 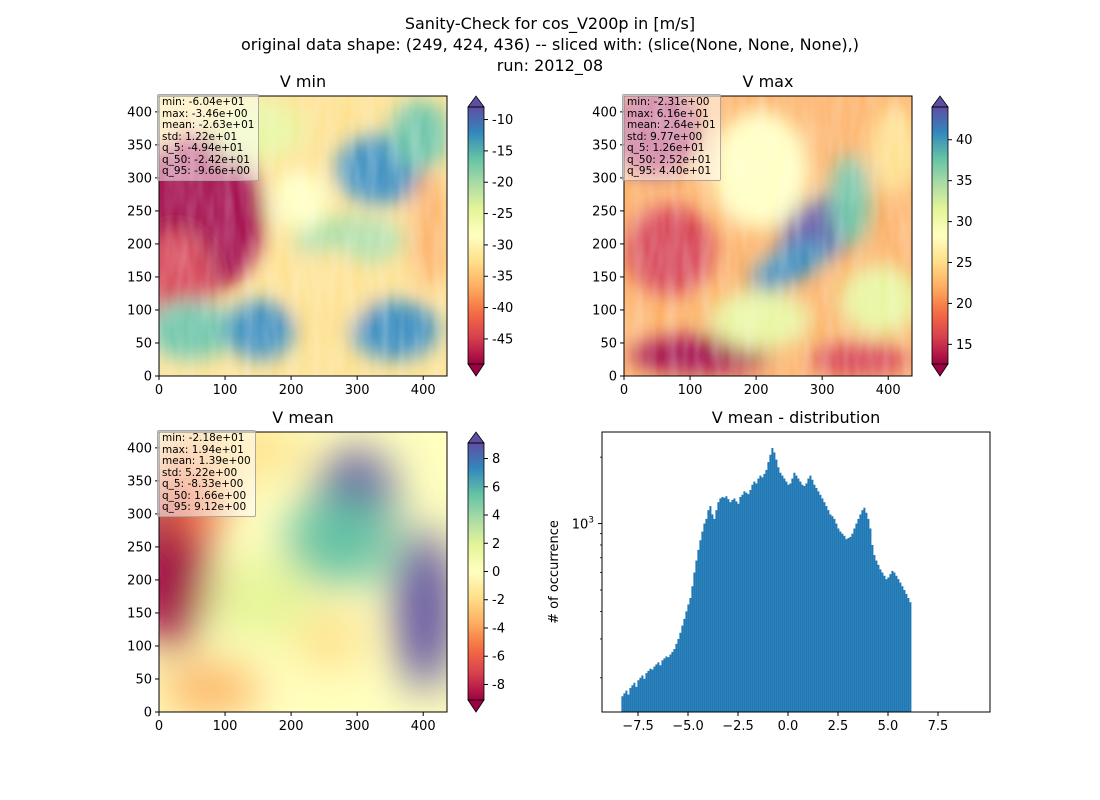 I want to click on vmean-ytick-label: 400, so click(x=139, y=448).